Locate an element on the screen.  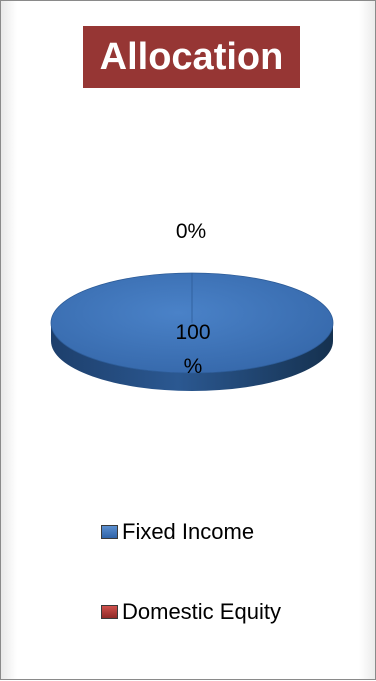
legend-label-domestic-equity: Domestic Equity is located at coordinates (201, 611).